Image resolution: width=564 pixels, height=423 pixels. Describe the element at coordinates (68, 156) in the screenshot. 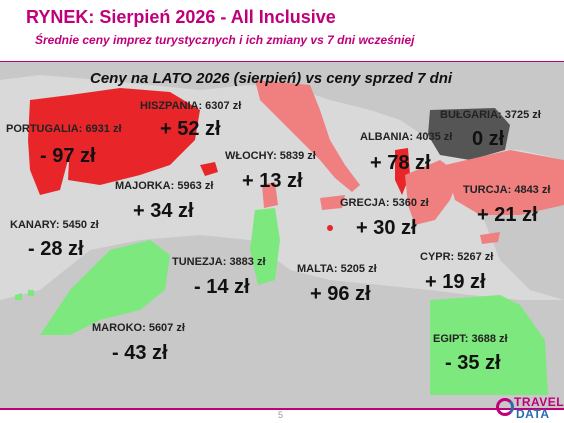

I see `delta-portugalia: - 97 zł` at that location.